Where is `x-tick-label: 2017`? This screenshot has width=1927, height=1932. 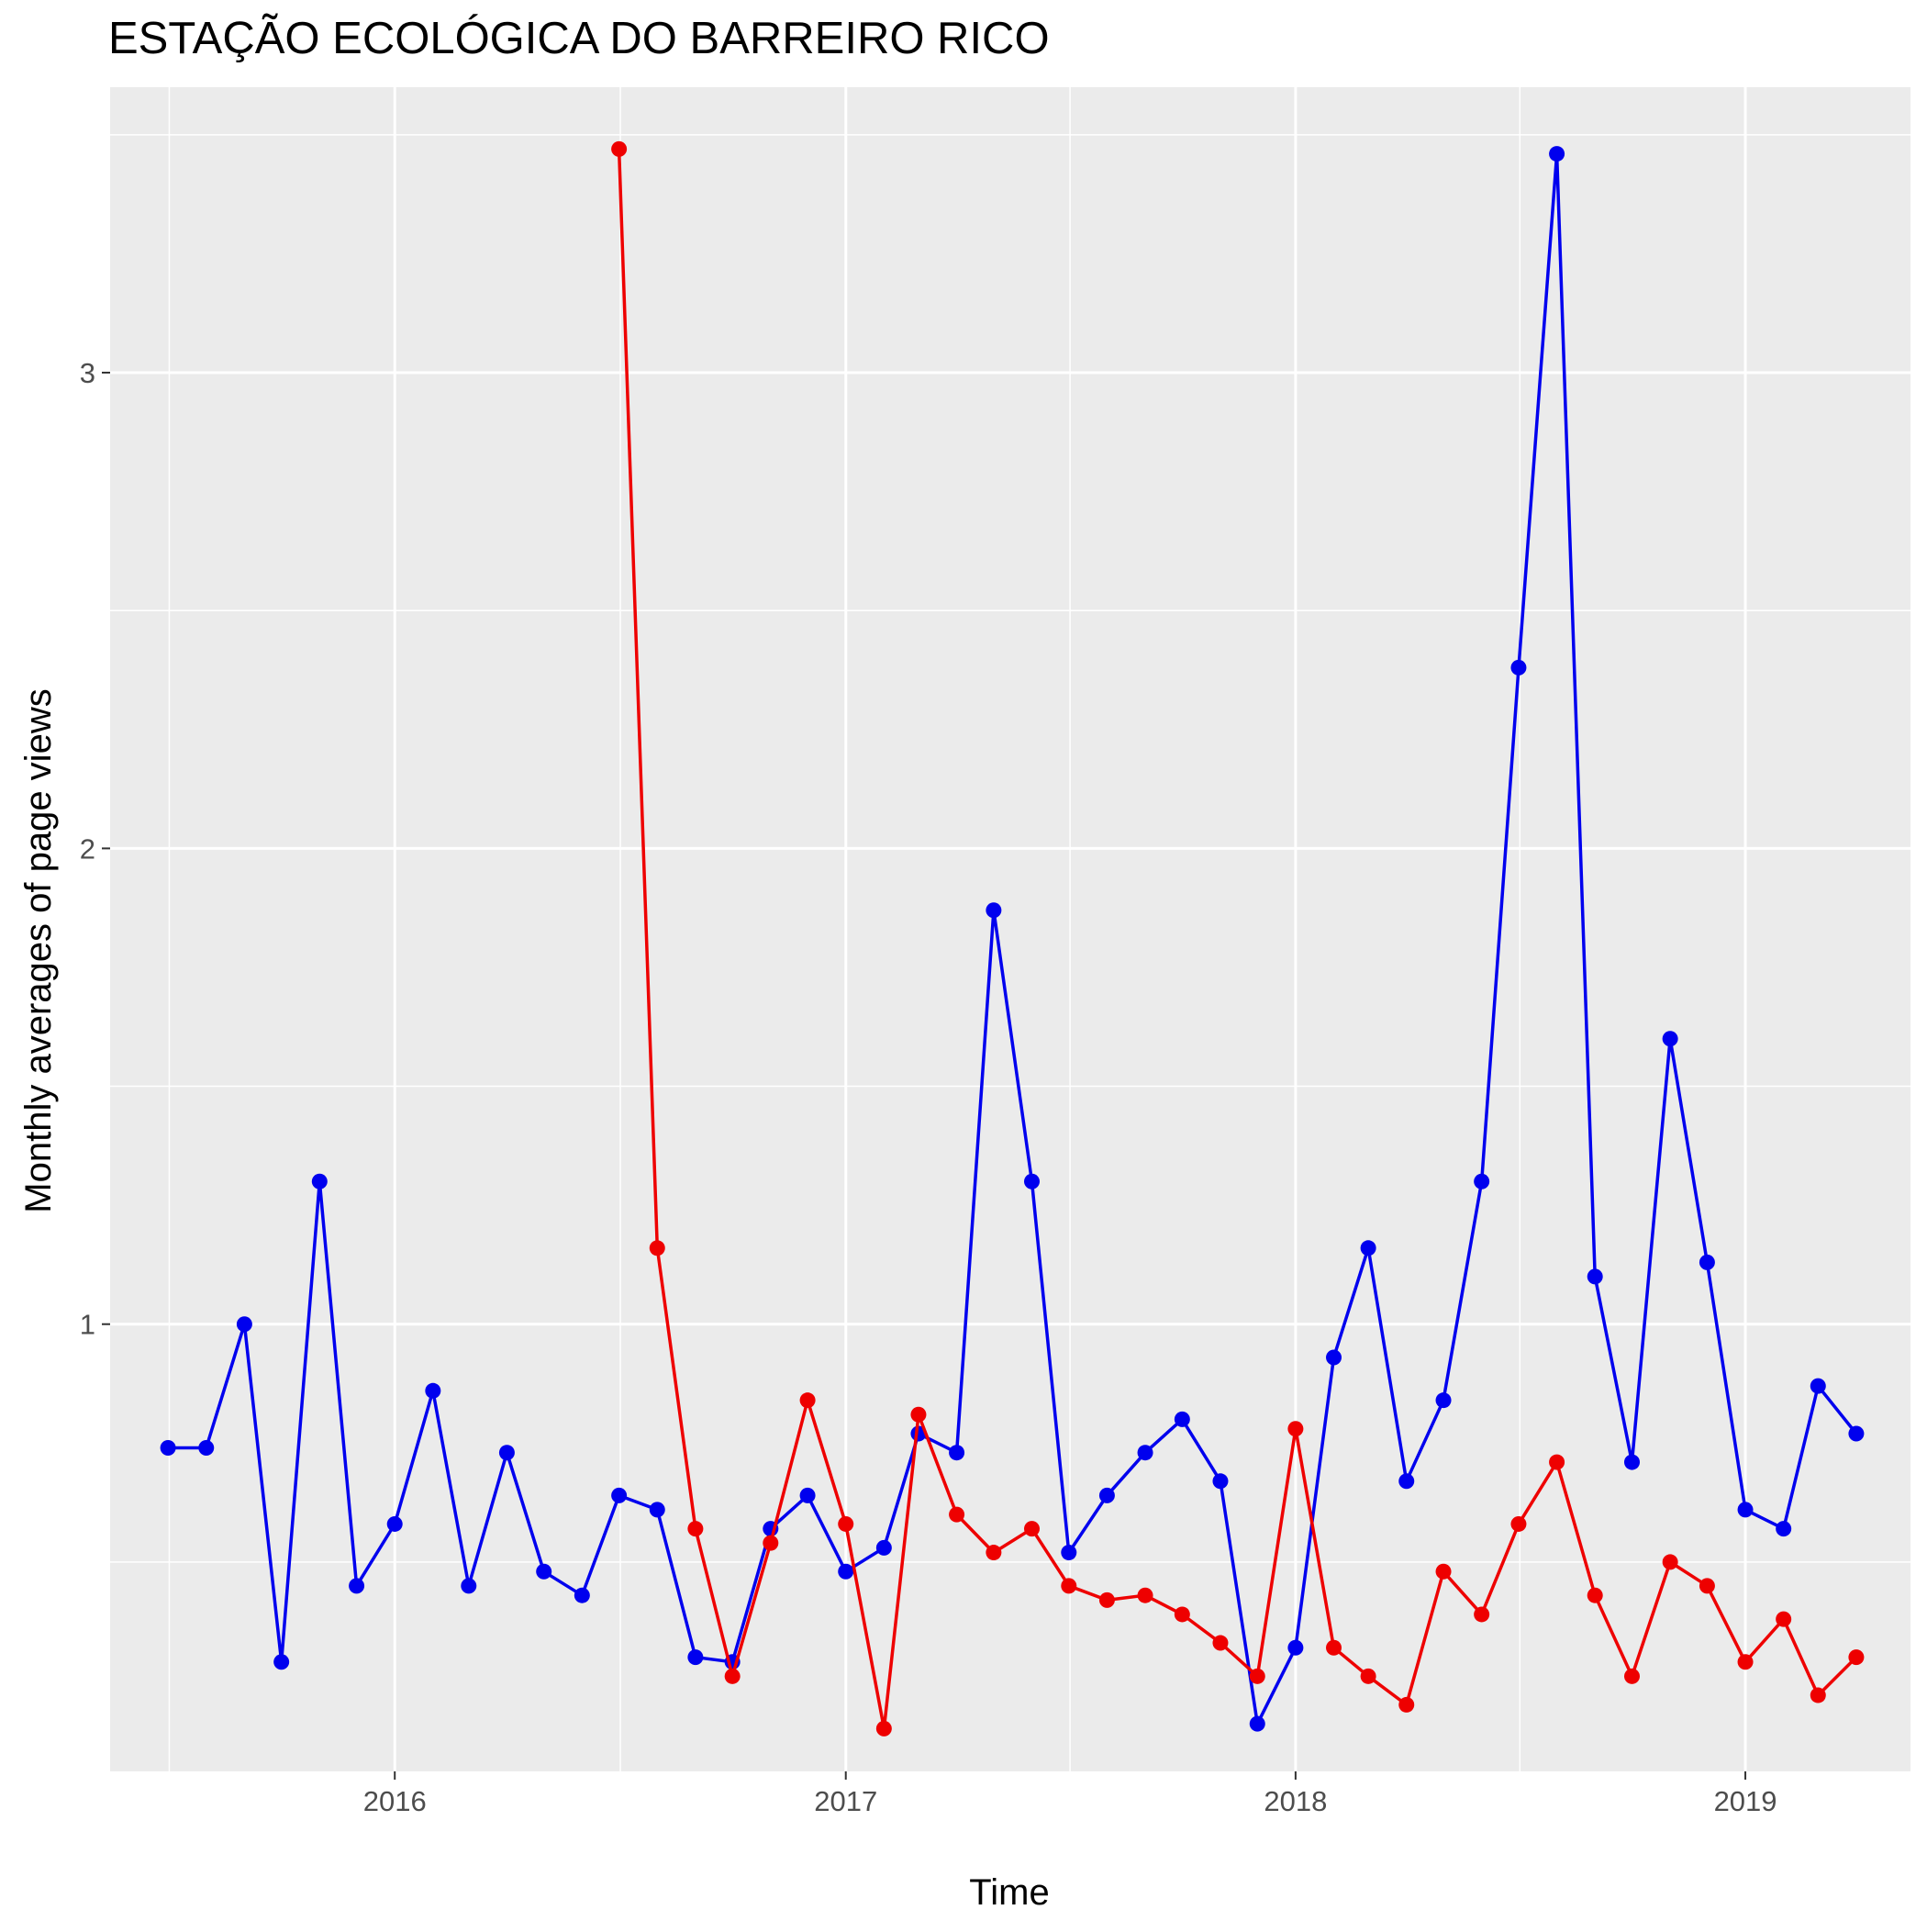
x-tick-label: 2017 is located at coordinates (845, 1801).